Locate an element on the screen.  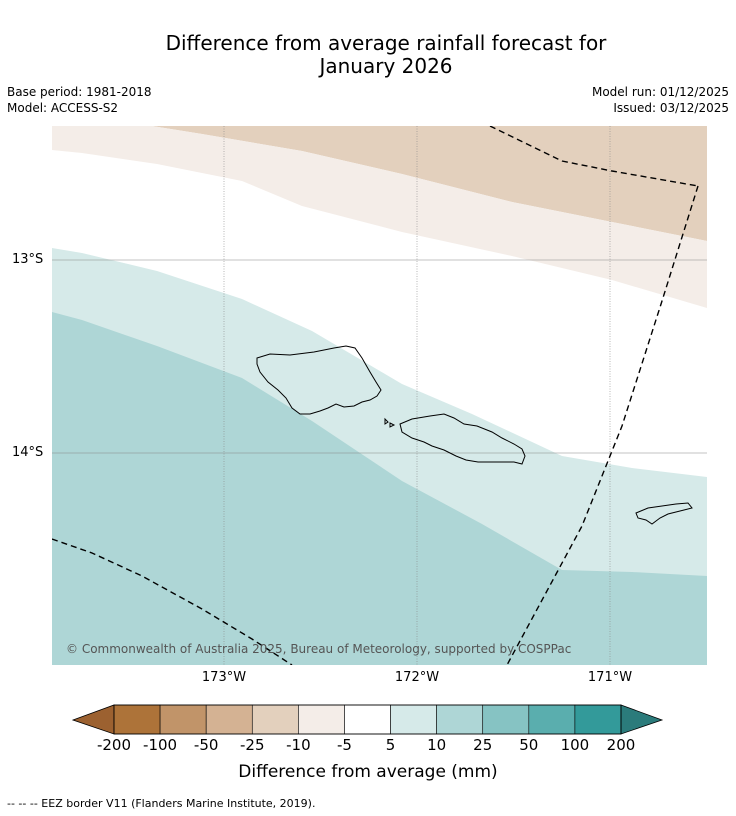
colorbar-tick-label: 100 is located at coordinates (575, 745).